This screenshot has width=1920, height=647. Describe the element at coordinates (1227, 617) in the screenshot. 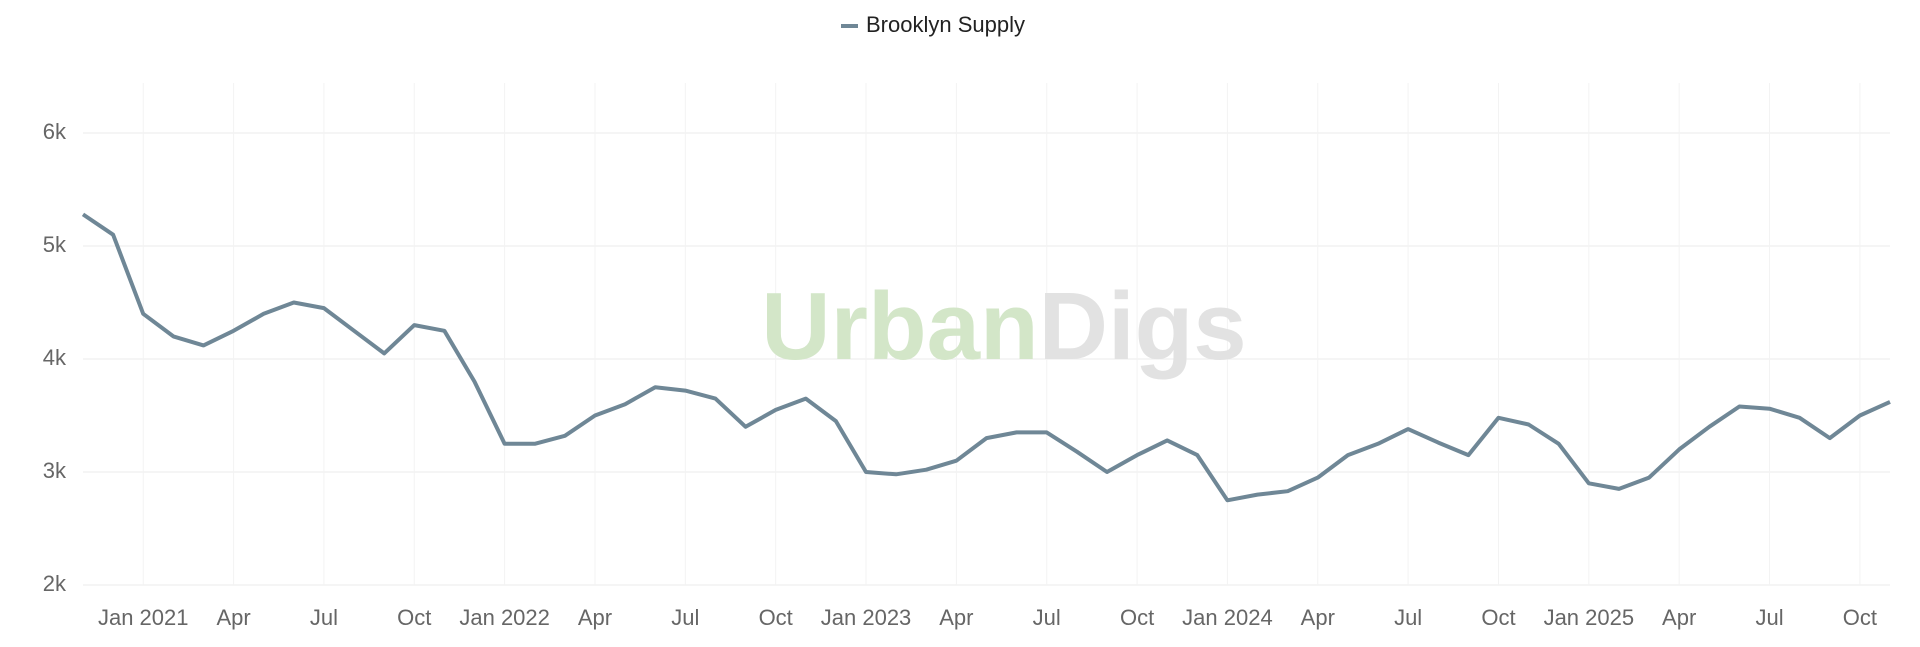

I see `x-tick-label: Jan 2024` at that location.